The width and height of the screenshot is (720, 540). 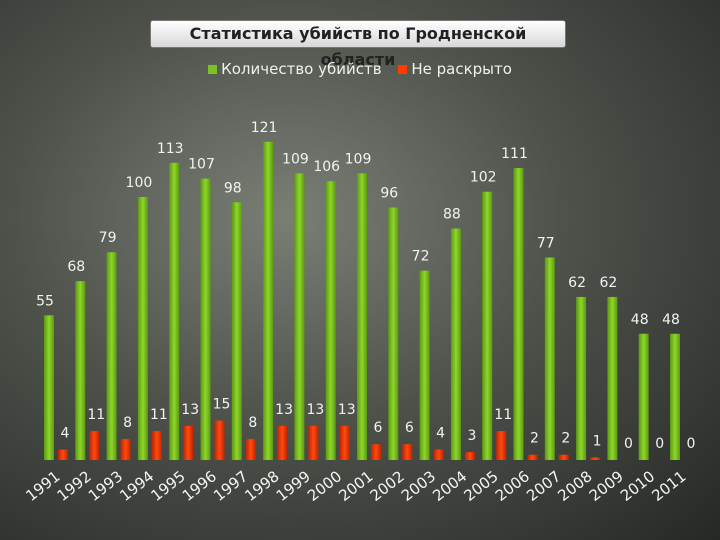 What do you see at coordinates (358, 159) in the screenshot?
I see `label-murders-2001: 109` at bounding box center [358, 159].